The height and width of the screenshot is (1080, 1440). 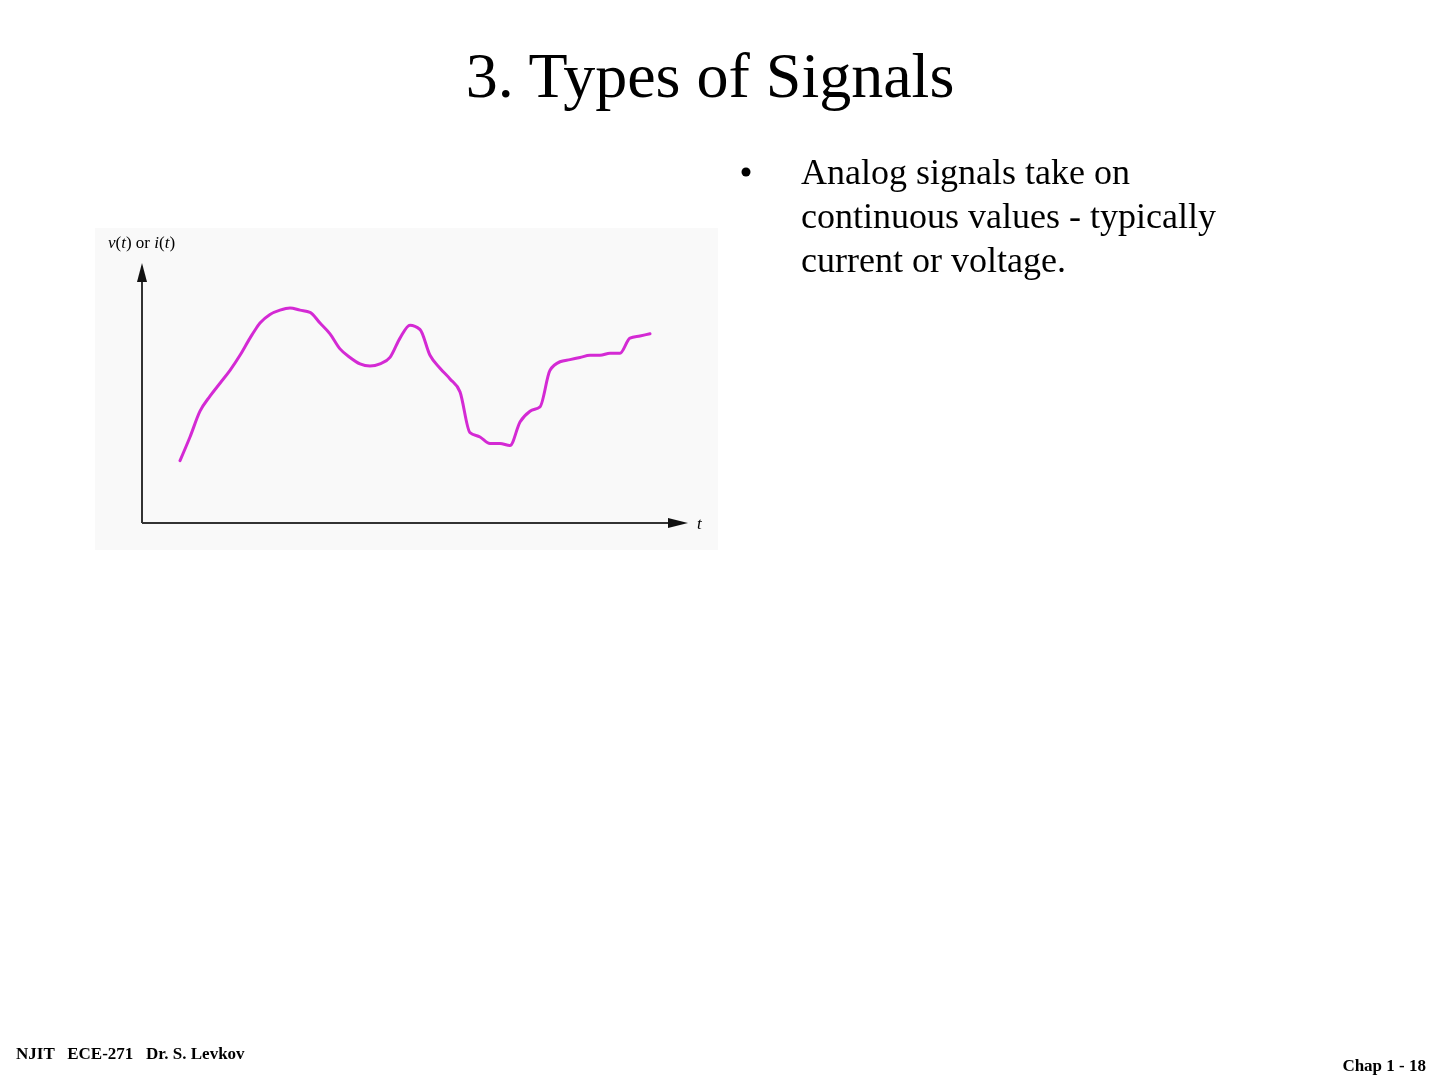 I want to click on chart-title: 3. Types of Signals, so click(x=710, y=75).